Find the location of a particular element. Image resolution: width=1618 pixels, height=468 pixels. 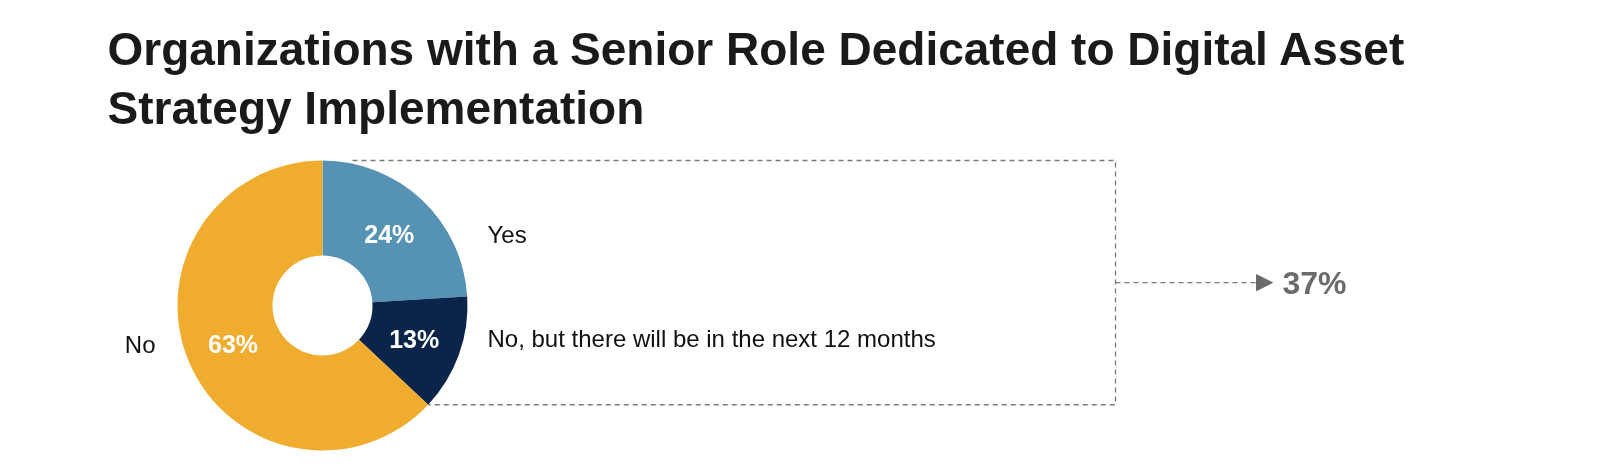

data-label: 24% is located at coordinates (389, 234).